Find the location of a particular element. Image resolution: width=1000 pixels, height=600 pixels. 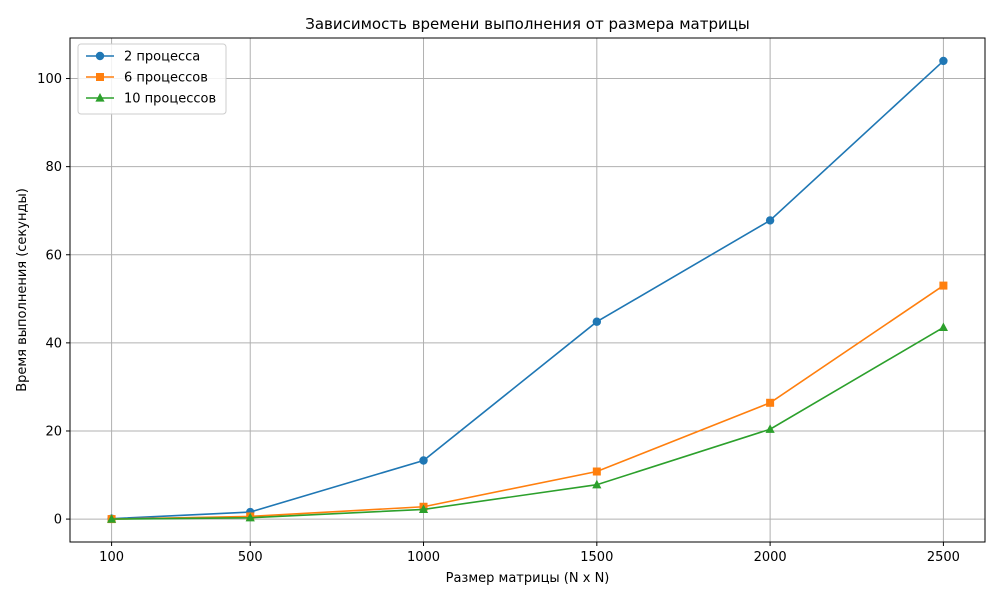

legend-item: 10 процессов is located at coordinates (151, 99).